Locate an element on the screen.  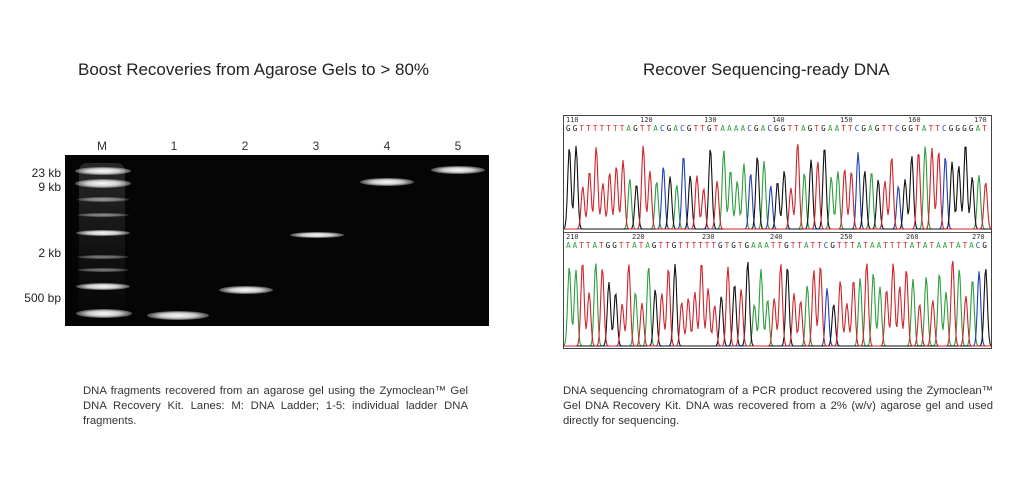
position-label: 230 is located at coordinates (708, 237).